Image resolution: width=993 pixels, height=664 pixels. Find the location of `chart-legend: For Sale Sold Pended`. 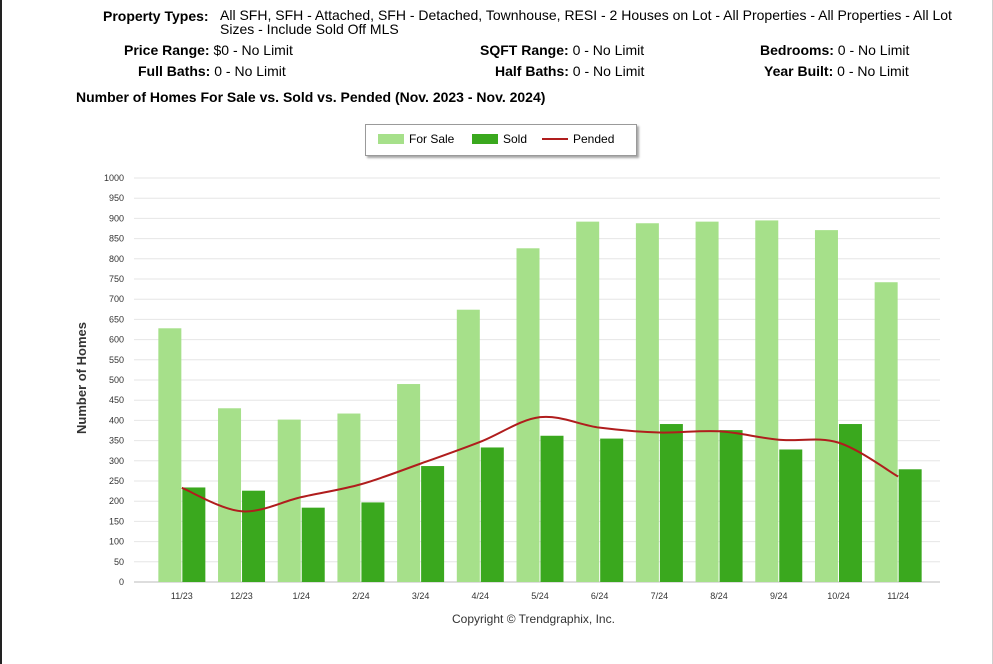

chart-legend: For Sale Sold Pended is located at coordinates (501, 140).